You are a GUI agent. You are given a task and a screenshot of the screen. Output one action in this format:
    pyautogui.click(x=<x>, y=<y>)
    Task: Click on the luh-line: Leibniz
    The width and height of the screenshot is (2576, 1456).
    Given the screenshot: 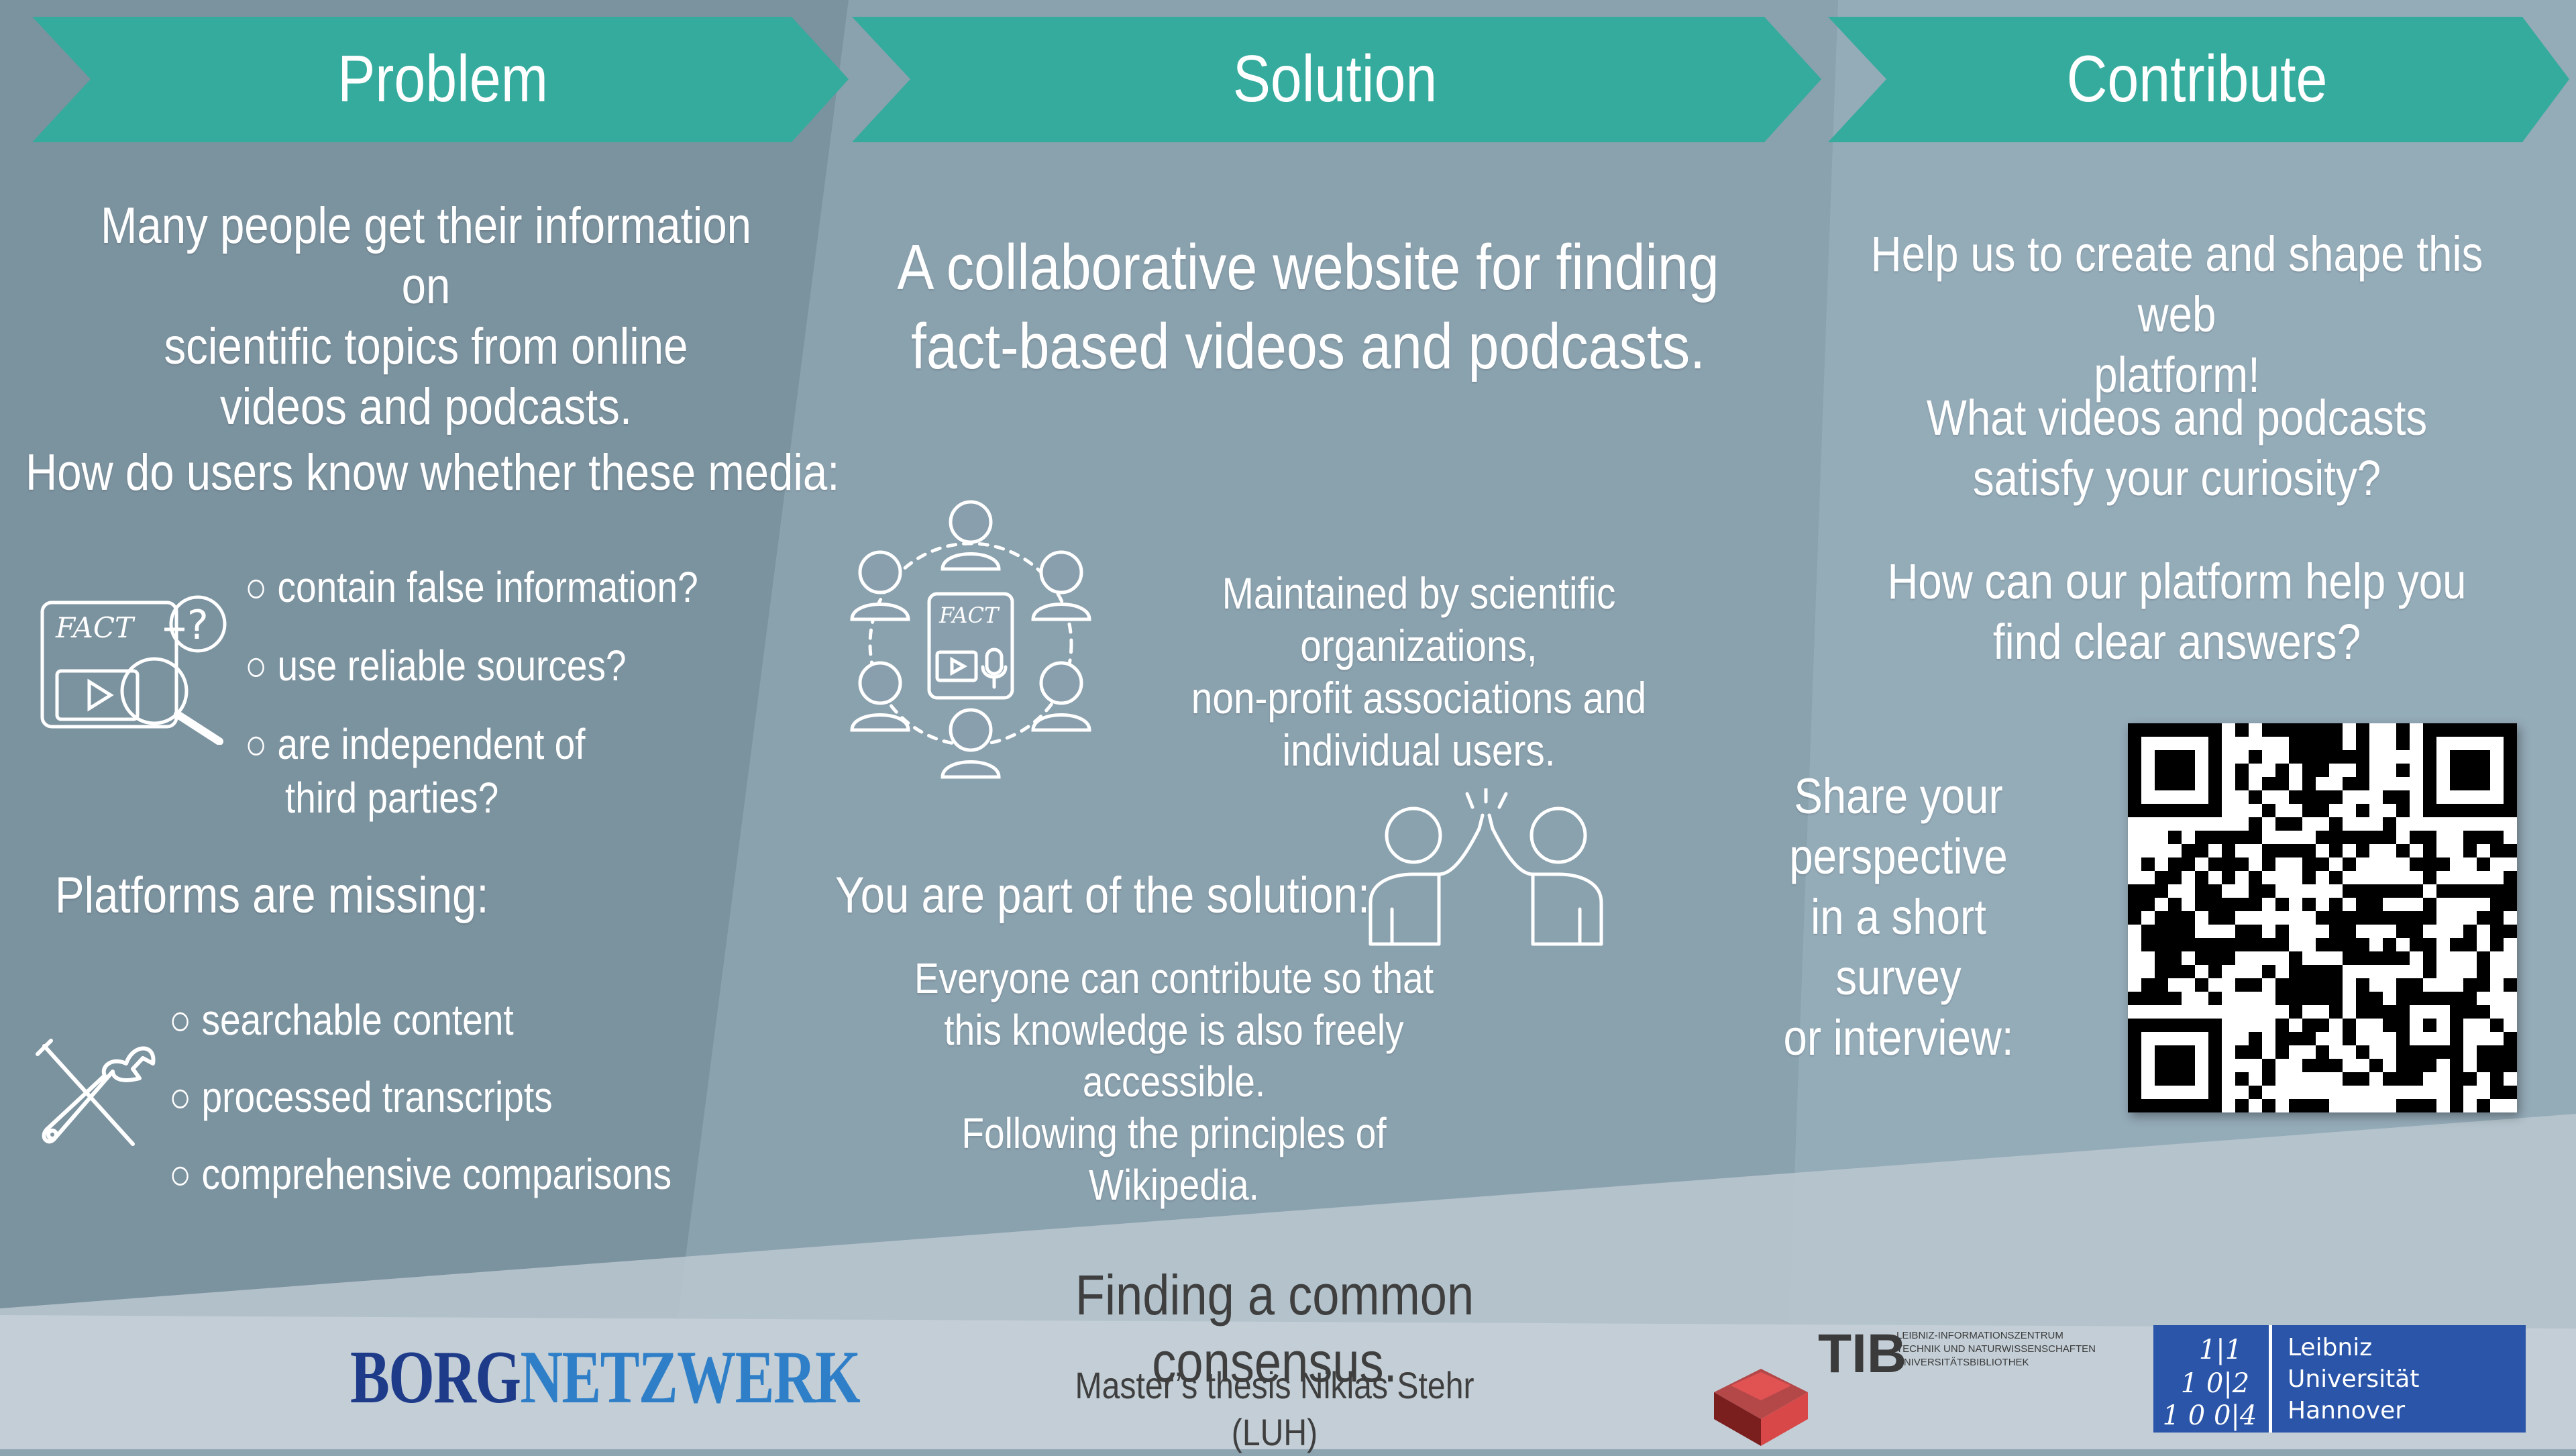 What is the action you would take?
    pyautogui.click(x=2330, y=1348)
    